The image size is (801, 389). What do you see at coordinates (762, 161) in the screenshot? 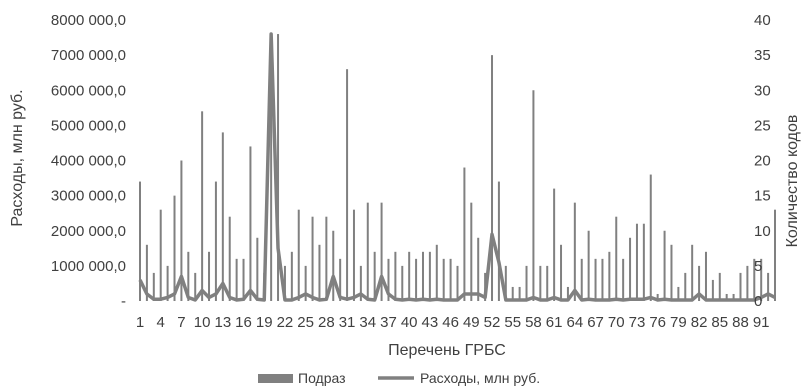
I see `right-axis-ticks: 0 5 10 15 20 25 30 35 40` at bounding box center [762, 161].